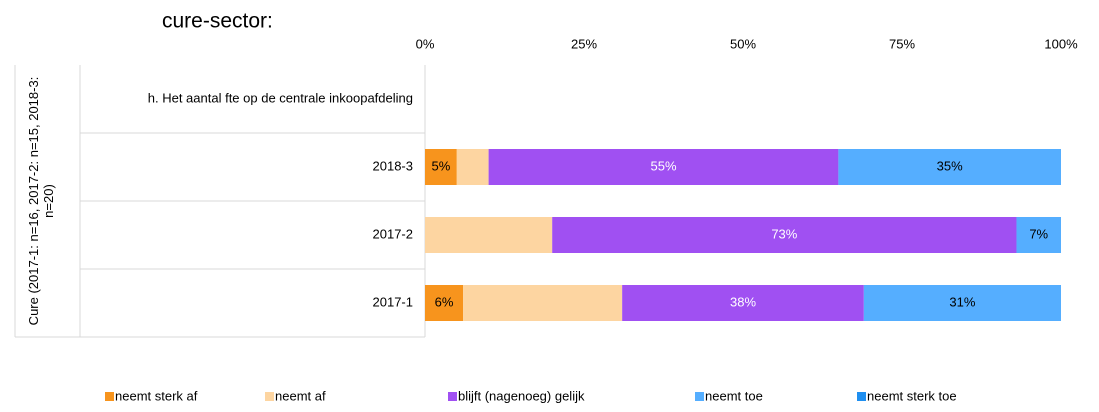  I want to click on data-label: 7%, so click(1038, 233).